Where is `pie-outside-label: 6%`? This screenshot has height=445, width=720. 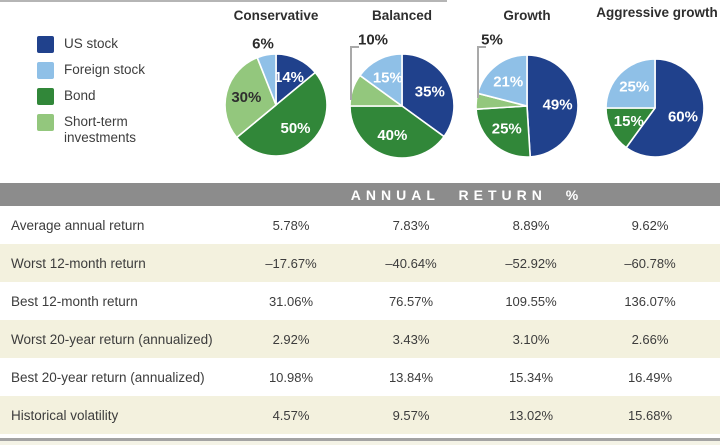
pie-outside-label: 6% is located at coordinates (263, 44).